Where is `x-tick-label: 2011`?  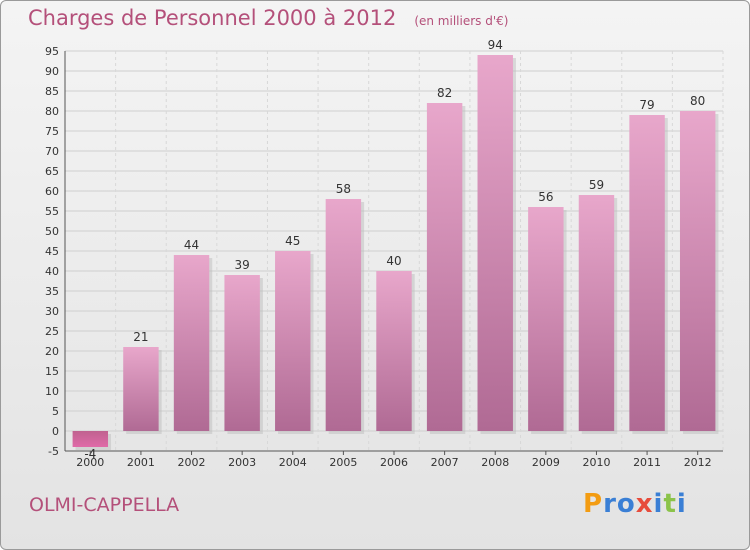
x-tick-label: 2011 is located at coordinates (647, 462).